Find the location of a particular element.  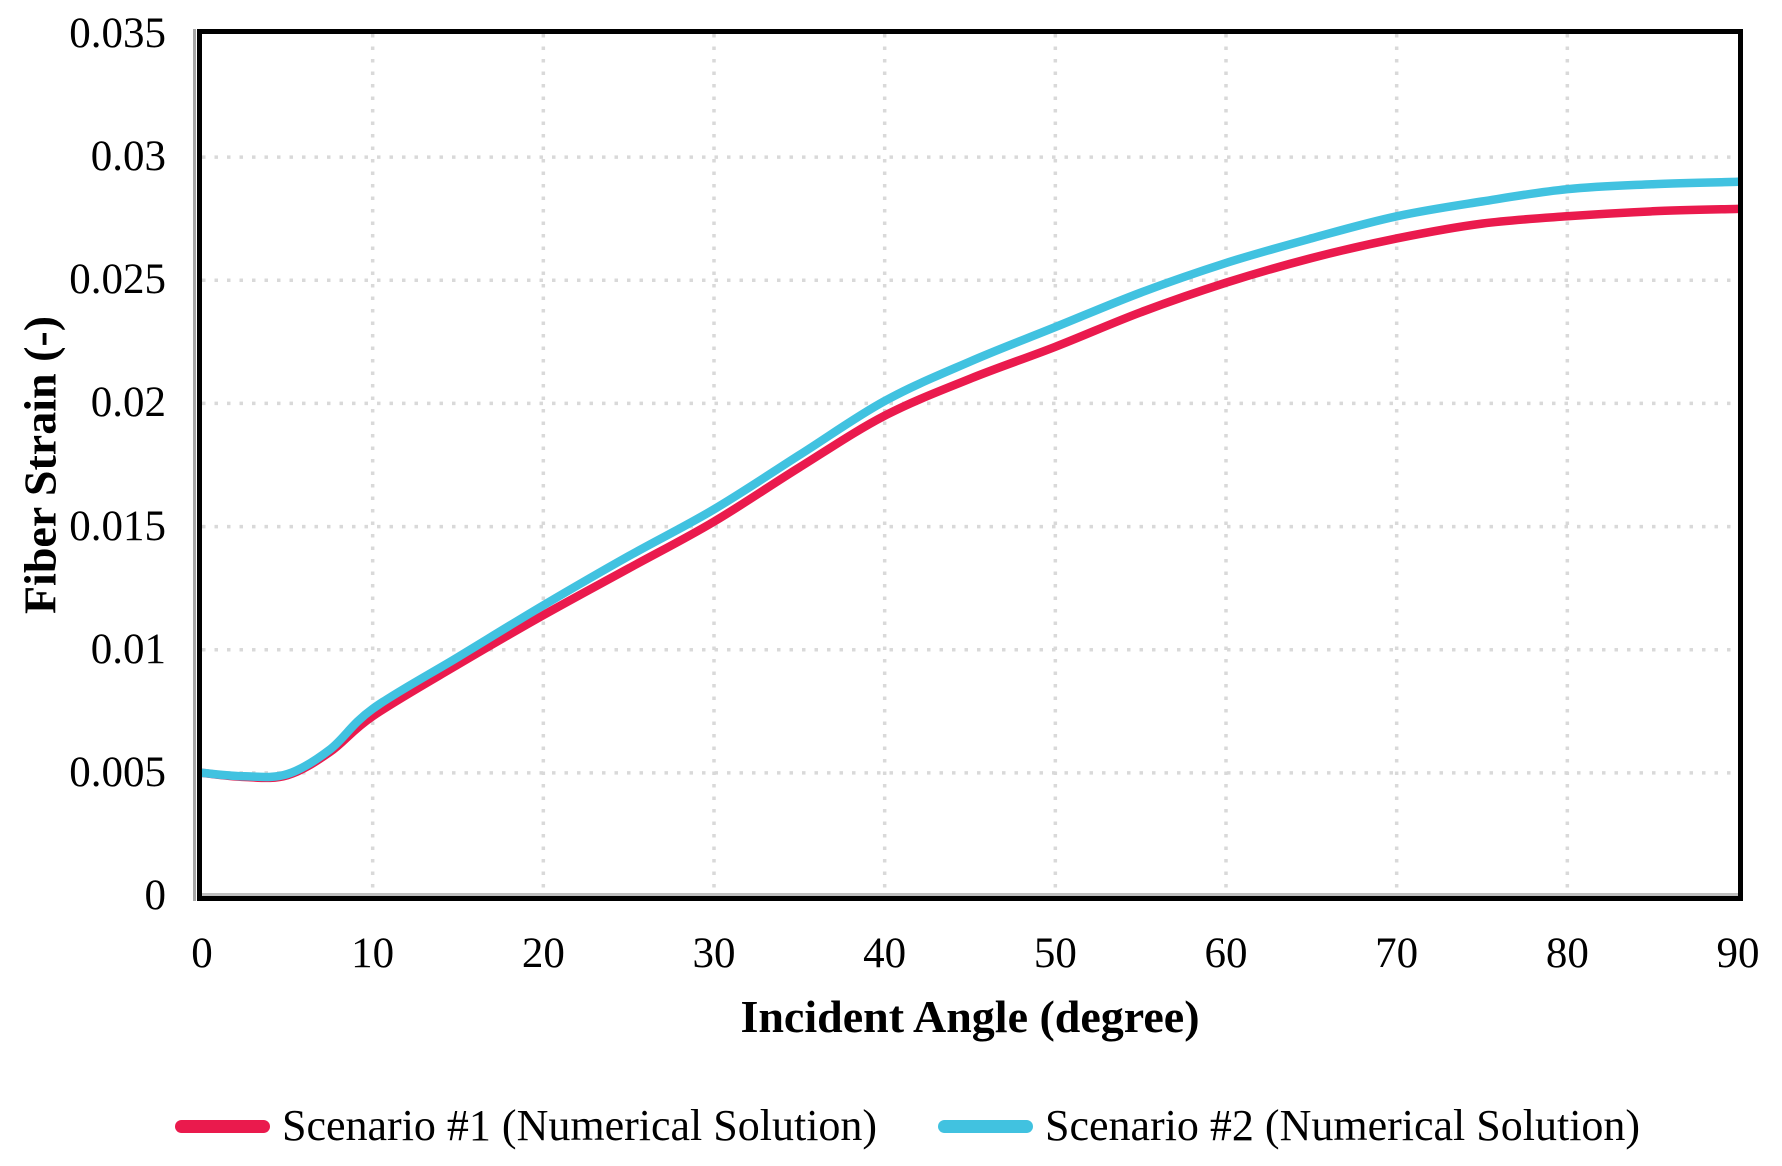

x-tick-label: 20 is located at coordinates (543, 953).